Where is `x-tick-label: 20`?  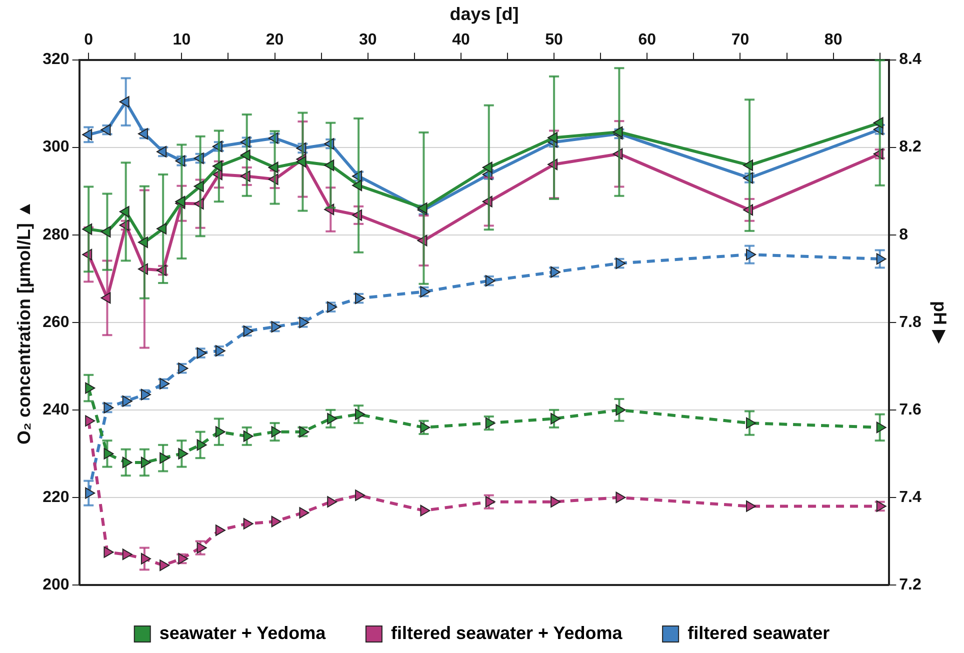
x-tick-label: 20 is located at coordinates (275, 40).